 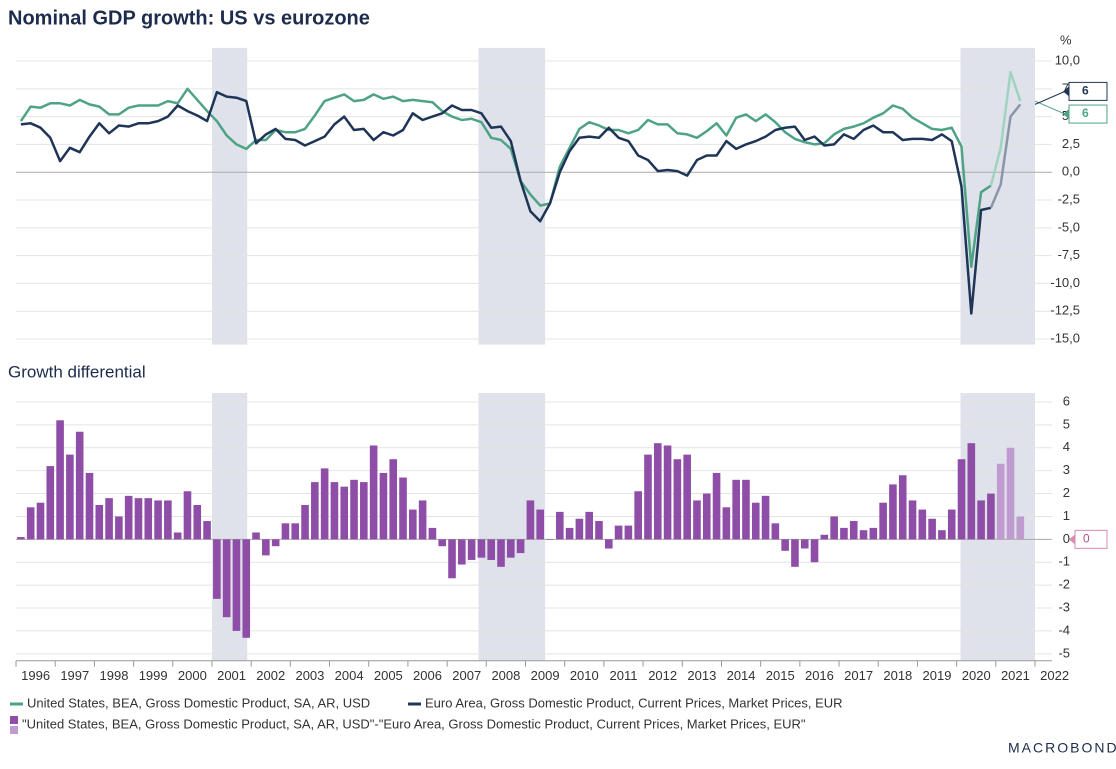 What do you see at coordinates (505, 675) in the screenshot?
I see `x-tick-label: 2008` at bounding box center [505, 675].